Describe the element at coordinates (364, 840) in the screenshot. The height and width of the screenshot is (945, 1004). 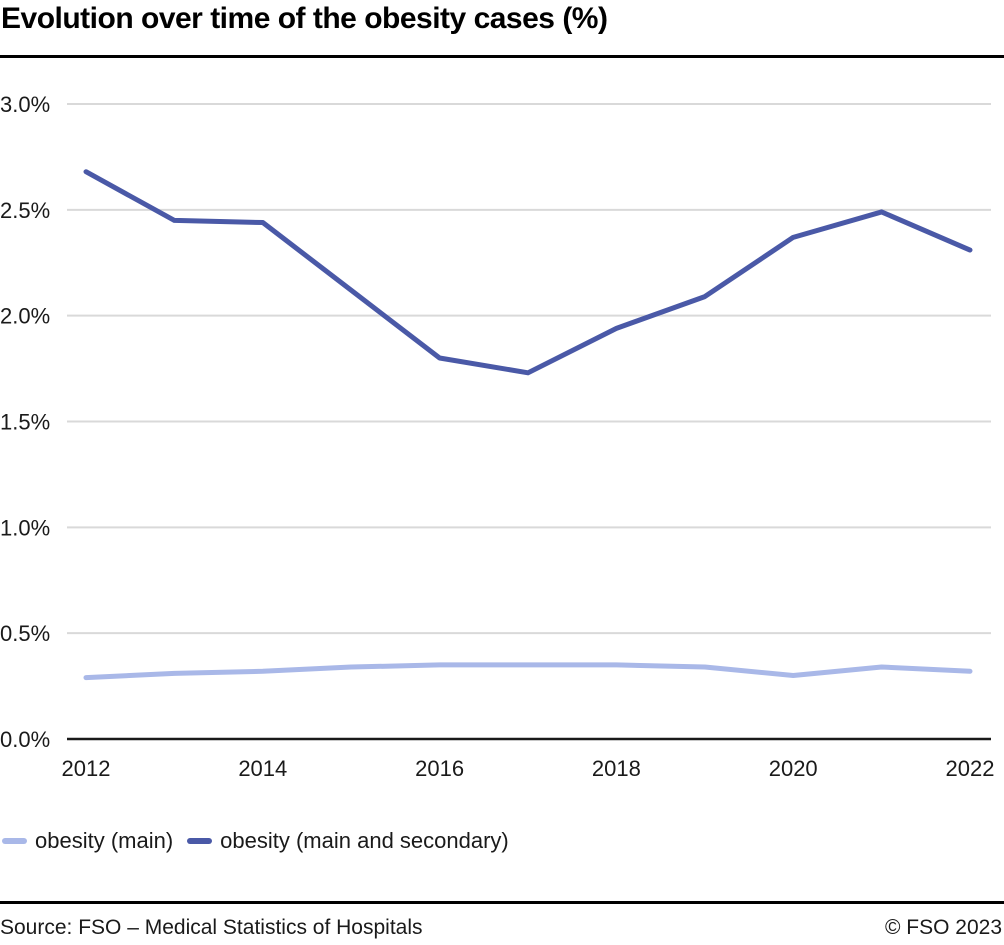
I see `legend-label-obesity-main-and-secondary: obesity (main and secondary)` at that location.